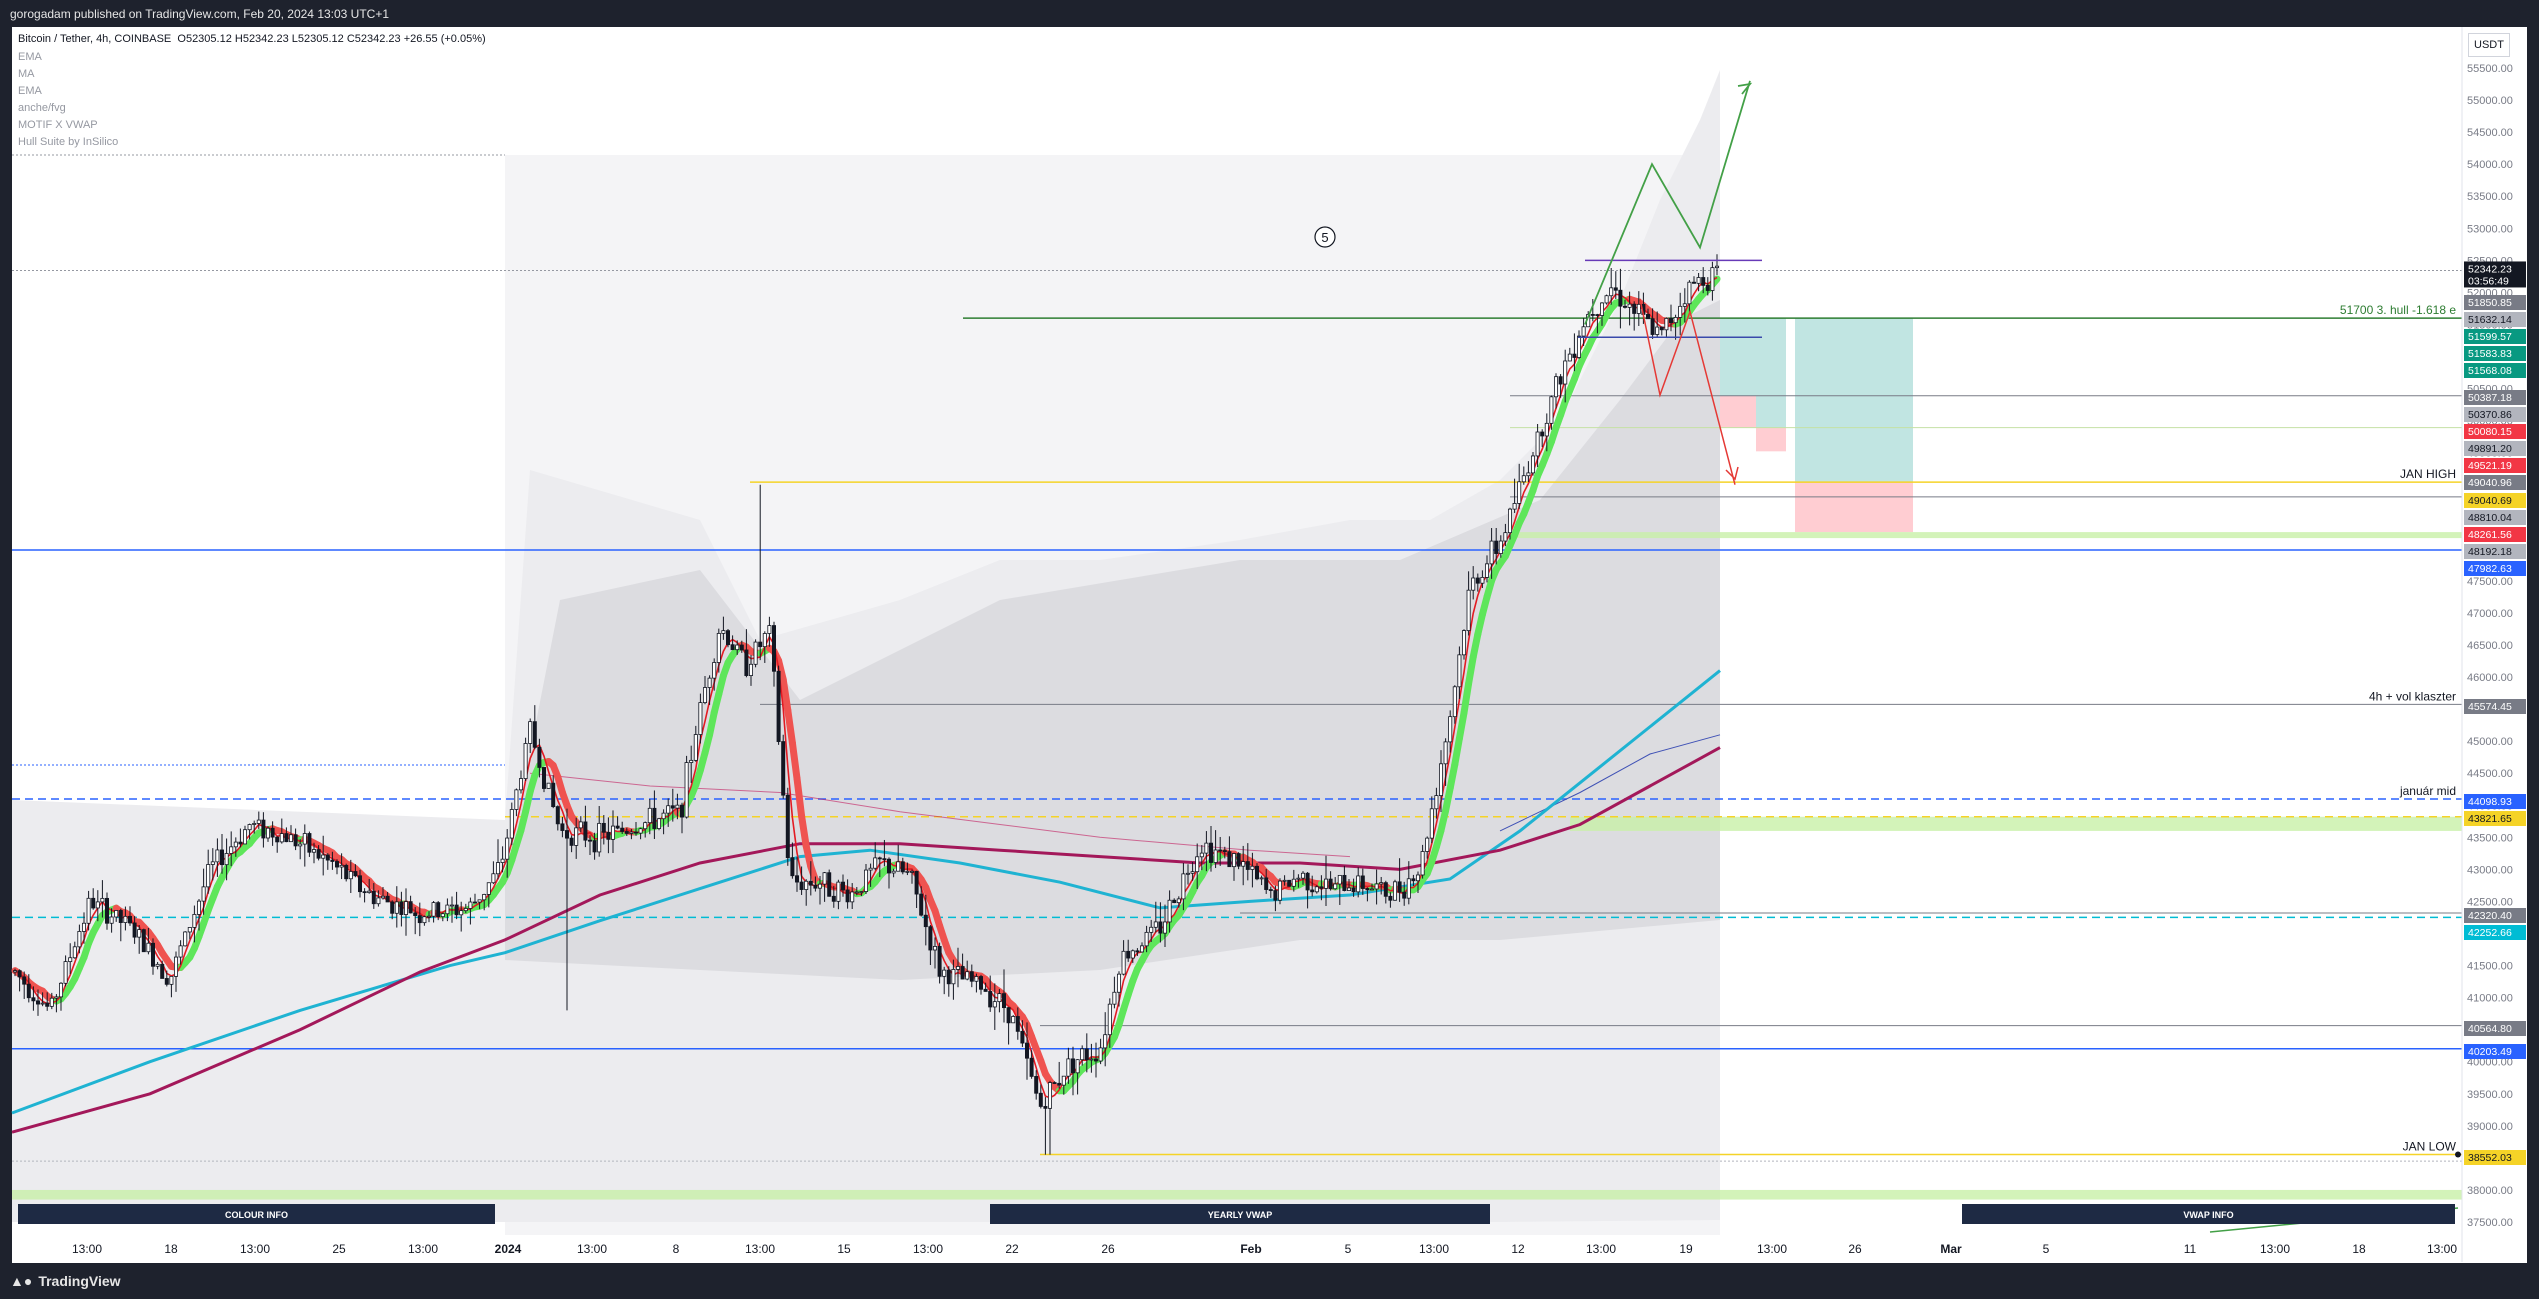 This screenshot has height=1299, width=2539. What do you see at coordinates (30, 91) in the screenshot?
I see `indicator-ema-2: EMA` at bounding box center [30, 91].